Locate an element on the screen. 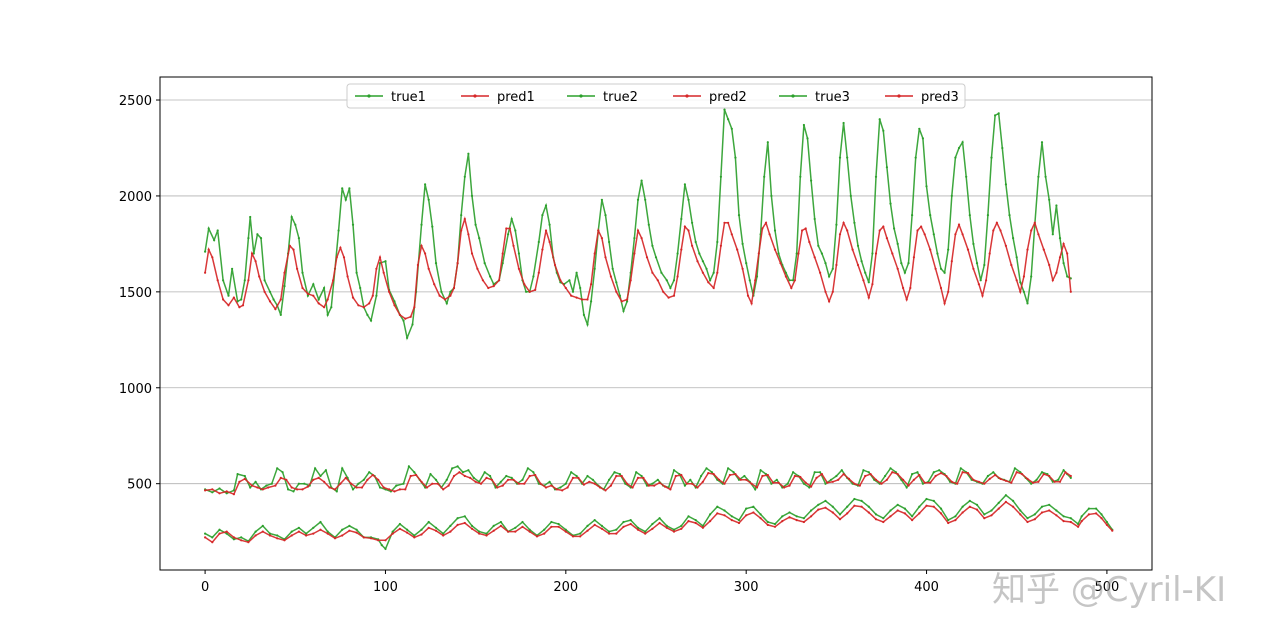 This screenshot has width=1280, height=641. series-pred2 is located at coordinates (638, 483).